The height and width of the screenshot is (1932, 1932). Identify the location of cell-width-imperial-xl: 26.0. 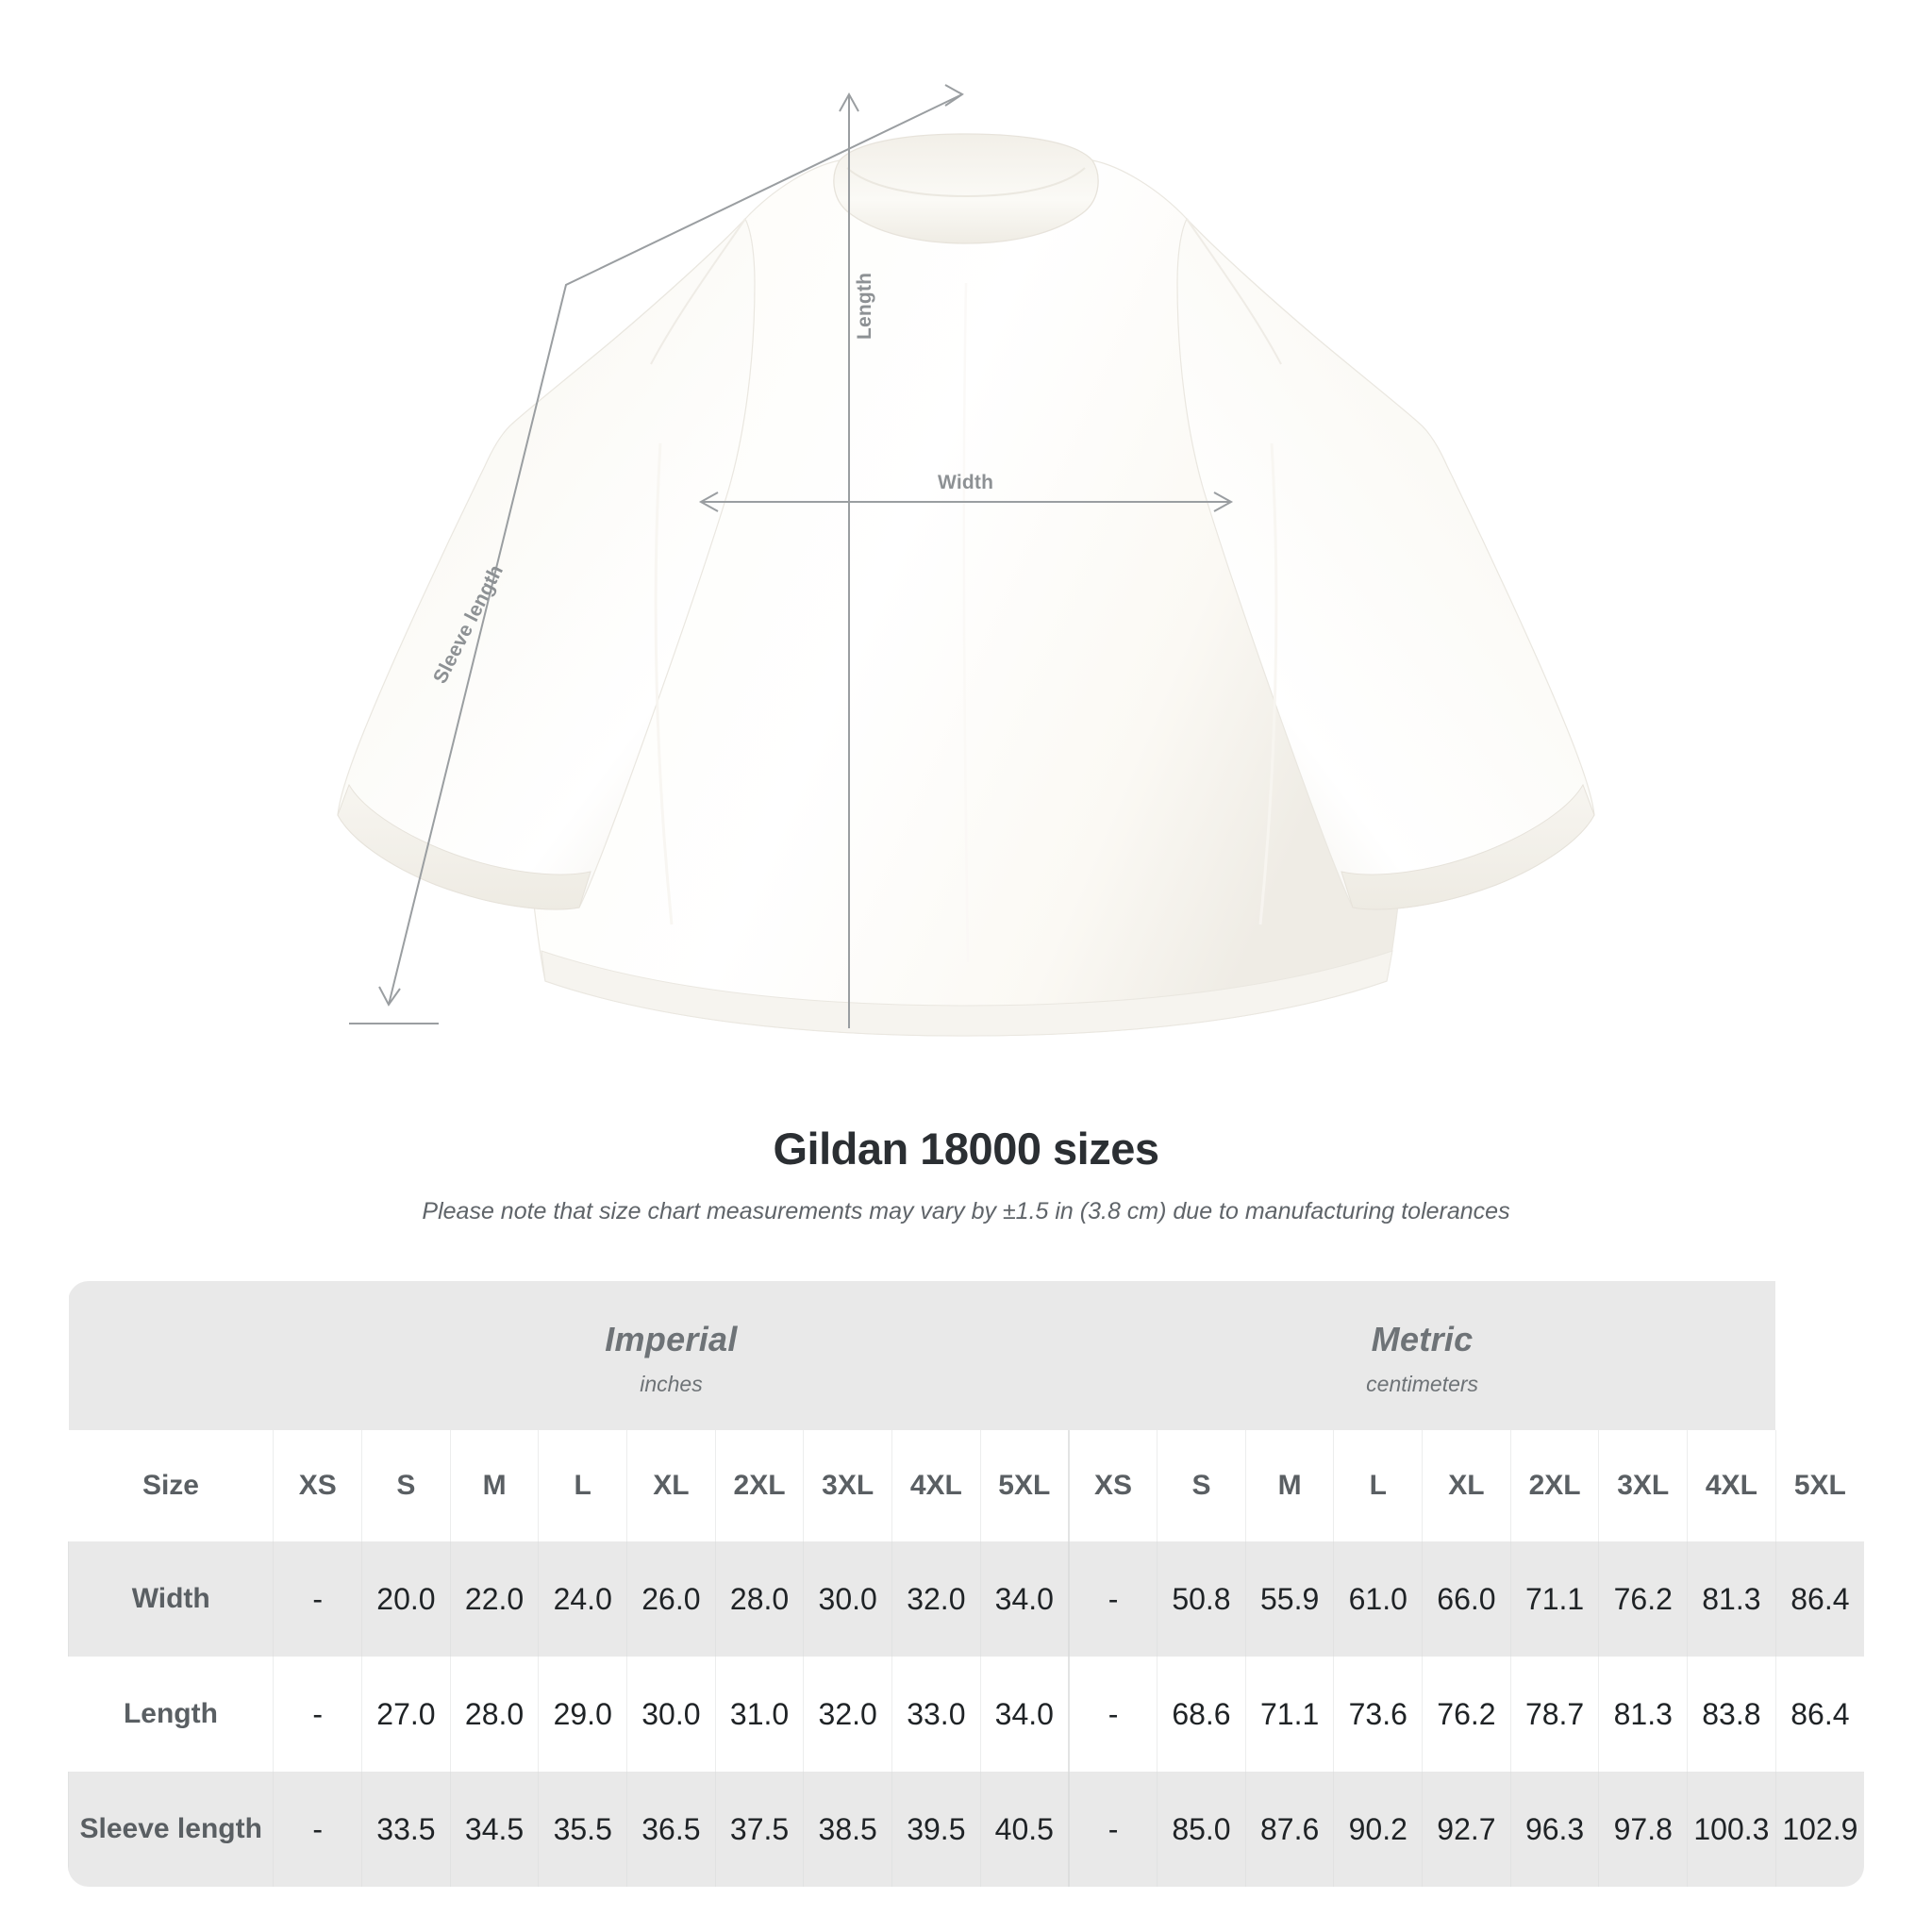
(671, 1599).